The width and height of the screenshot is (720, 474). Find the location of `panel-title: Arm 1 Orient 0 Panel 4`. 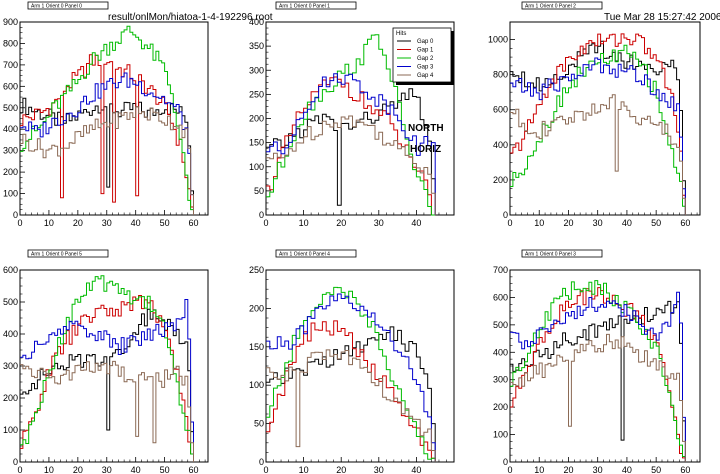

panel-title: Arm 1 Orient 0 Panel 4 is located at coordinates (304, 255).